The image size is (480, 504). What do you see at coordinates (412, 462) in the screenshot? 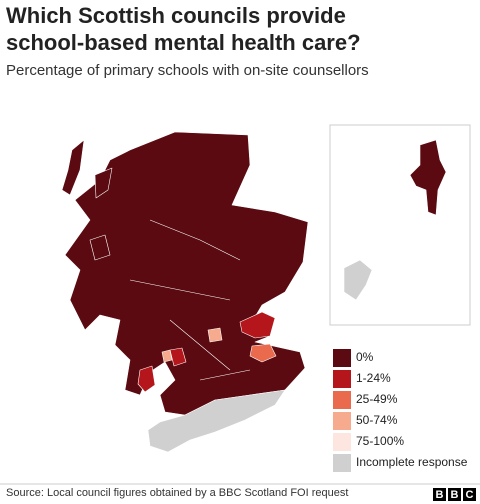
I see `legend-label: Incomplete response` at bounding box center [412, 462].